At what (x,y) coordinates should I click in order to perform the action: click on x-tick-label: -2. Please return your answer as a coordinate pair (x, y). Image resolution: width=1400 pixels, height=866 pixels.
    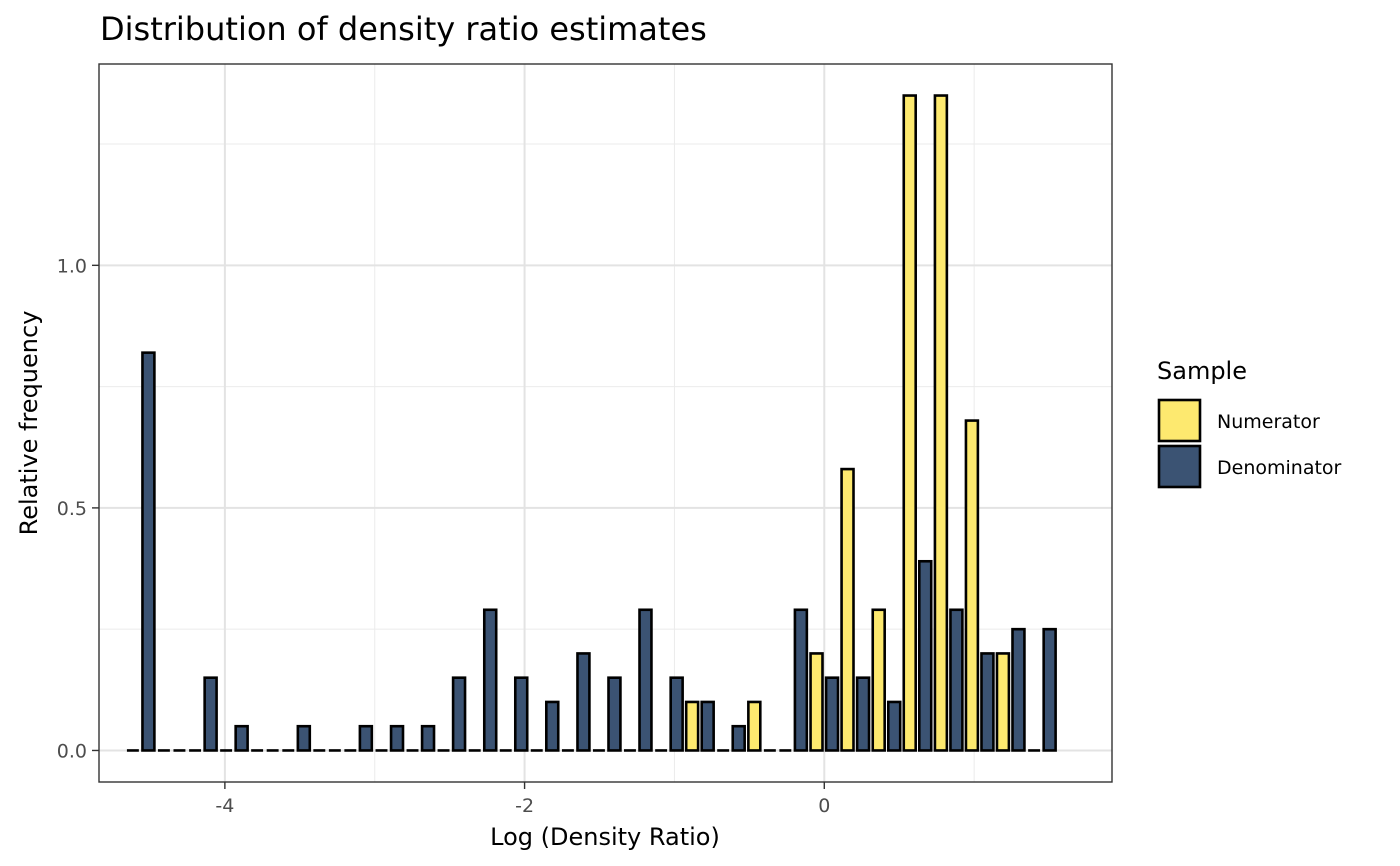
    Looking at the image, I should click on (524, 806).